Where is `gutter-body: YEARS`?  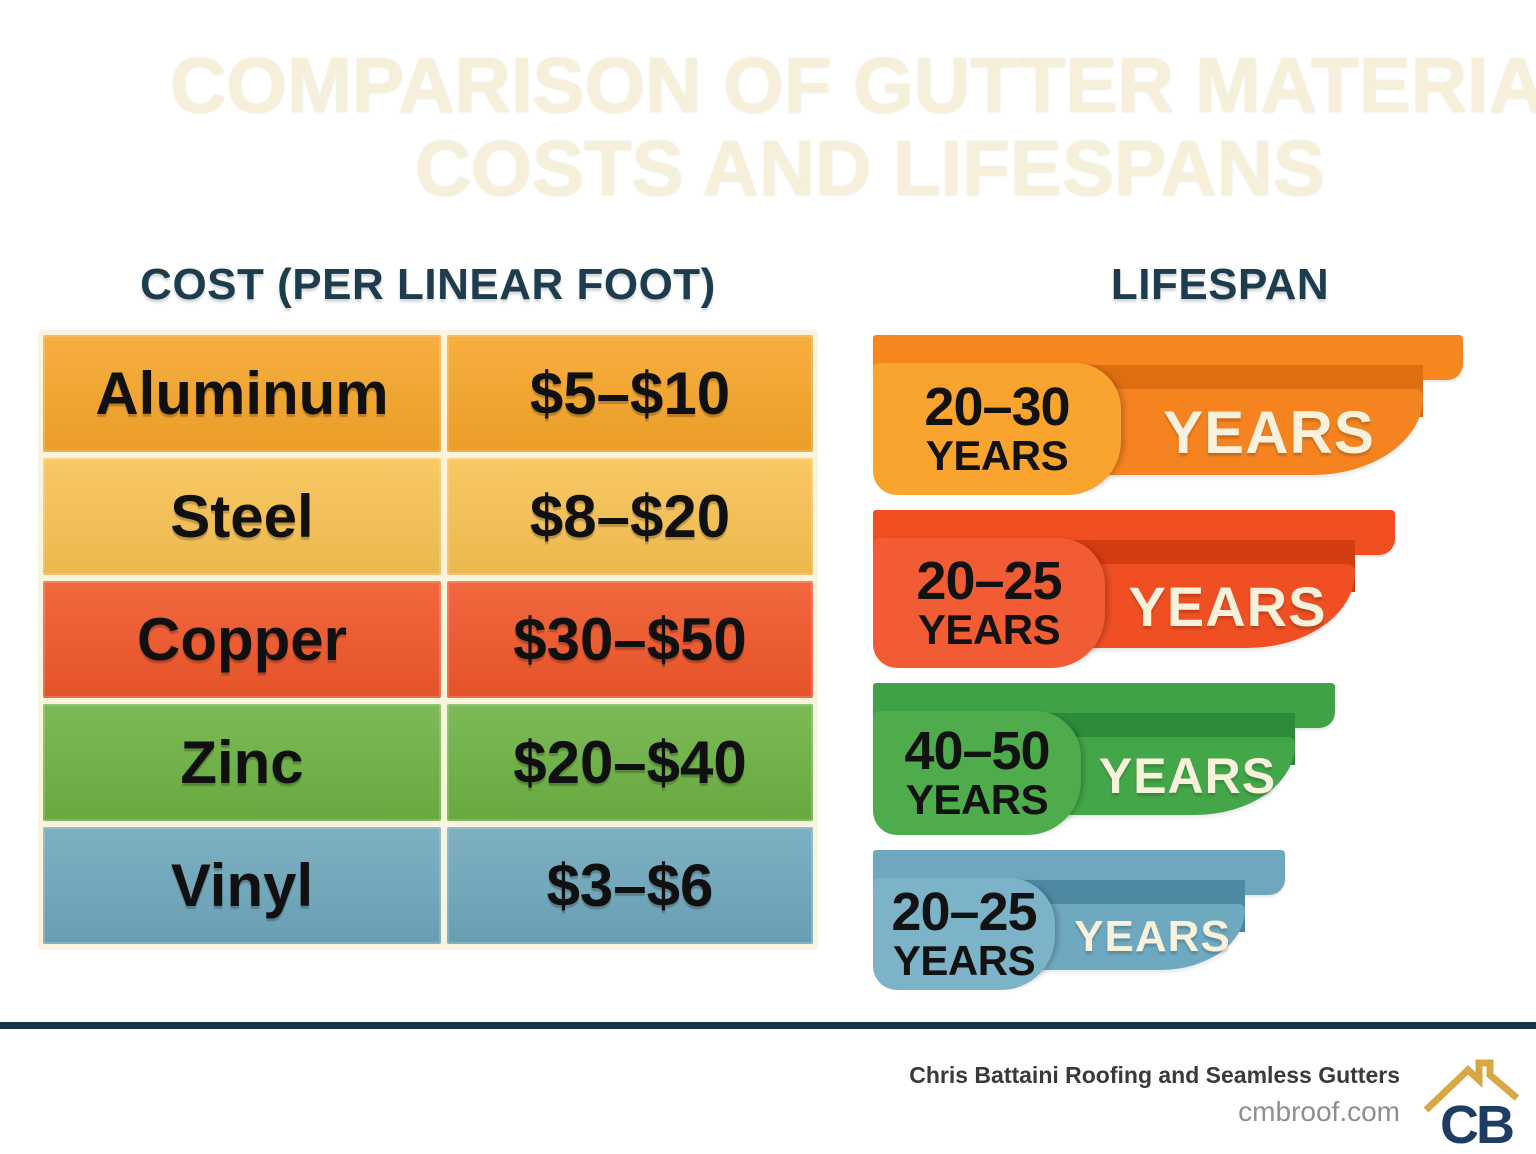 gutter-body: YEARS is located at coordinates (1243, 432).